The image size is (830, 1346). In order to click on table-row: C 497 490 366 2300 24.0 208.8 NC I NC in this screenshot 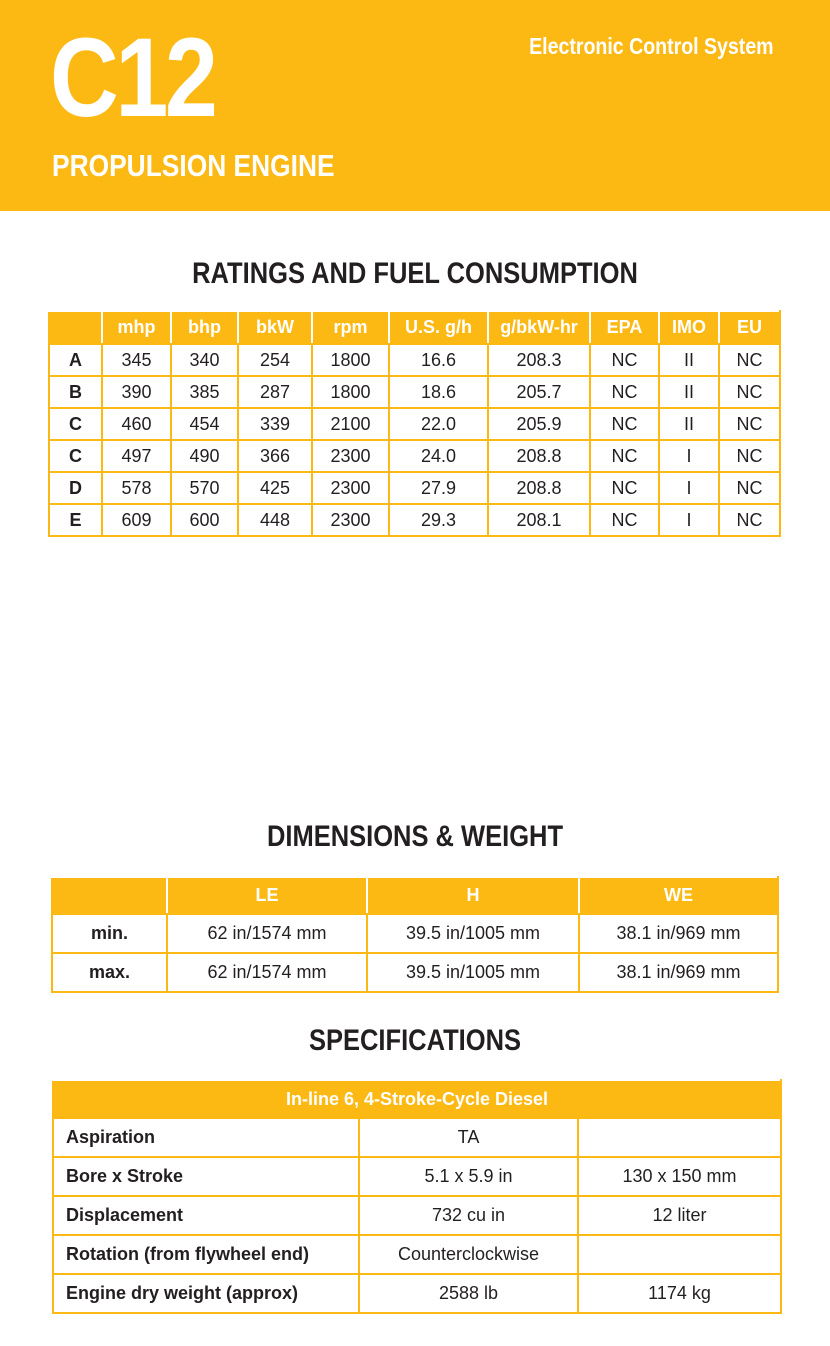, I will do `click(414, 456)`.